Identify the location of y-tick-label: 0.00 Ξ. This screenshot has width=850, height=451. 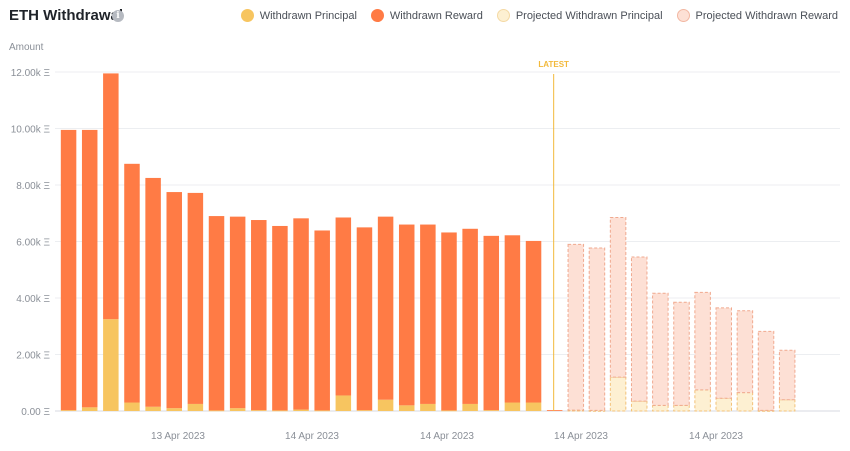
(35, 412).